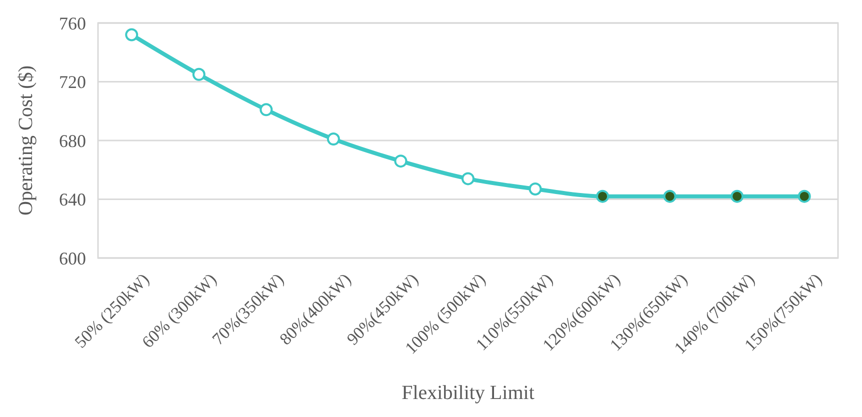 The height and width of the screenshot is (417, 862). Describe the element at coordinates (72, 258) in the screenshot. I see `y-tick-label: 600` at that location.